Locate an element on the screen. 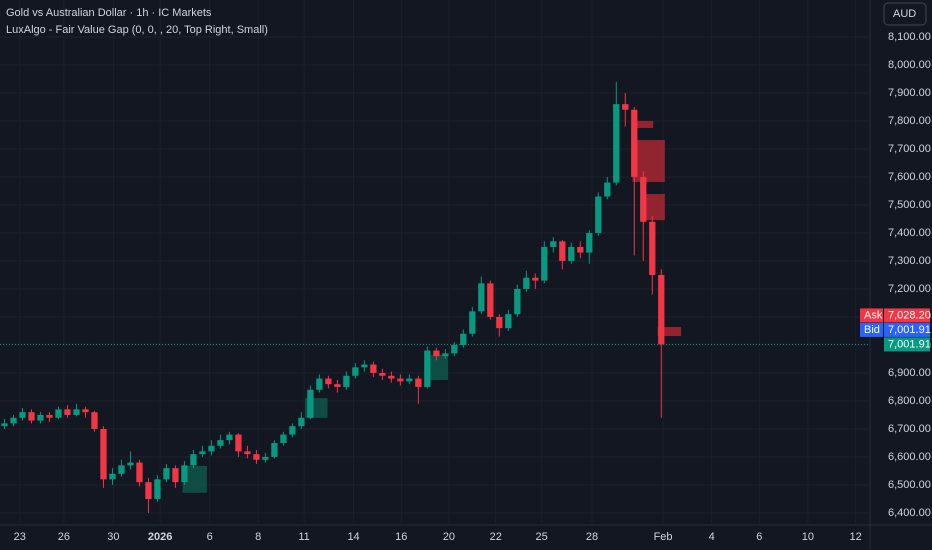  x-tick-label: 30 is located at coordinates (113, 537).